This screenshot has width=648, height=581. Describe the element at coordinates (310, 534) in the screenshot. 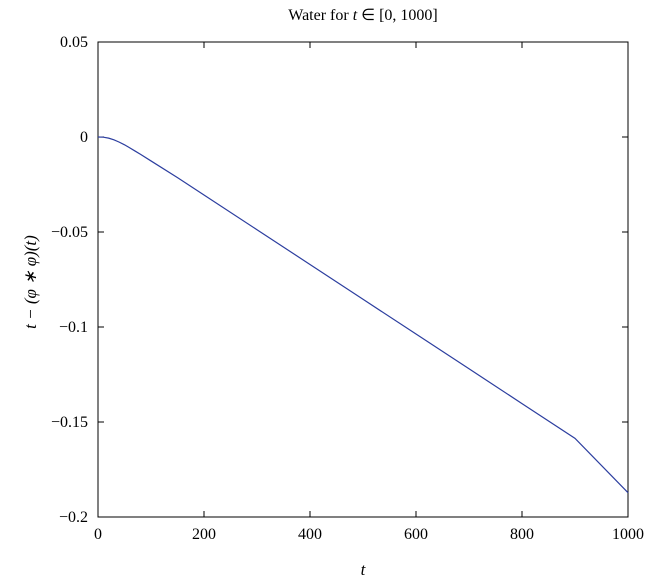

I see `x-tick-label: 400` at that location.